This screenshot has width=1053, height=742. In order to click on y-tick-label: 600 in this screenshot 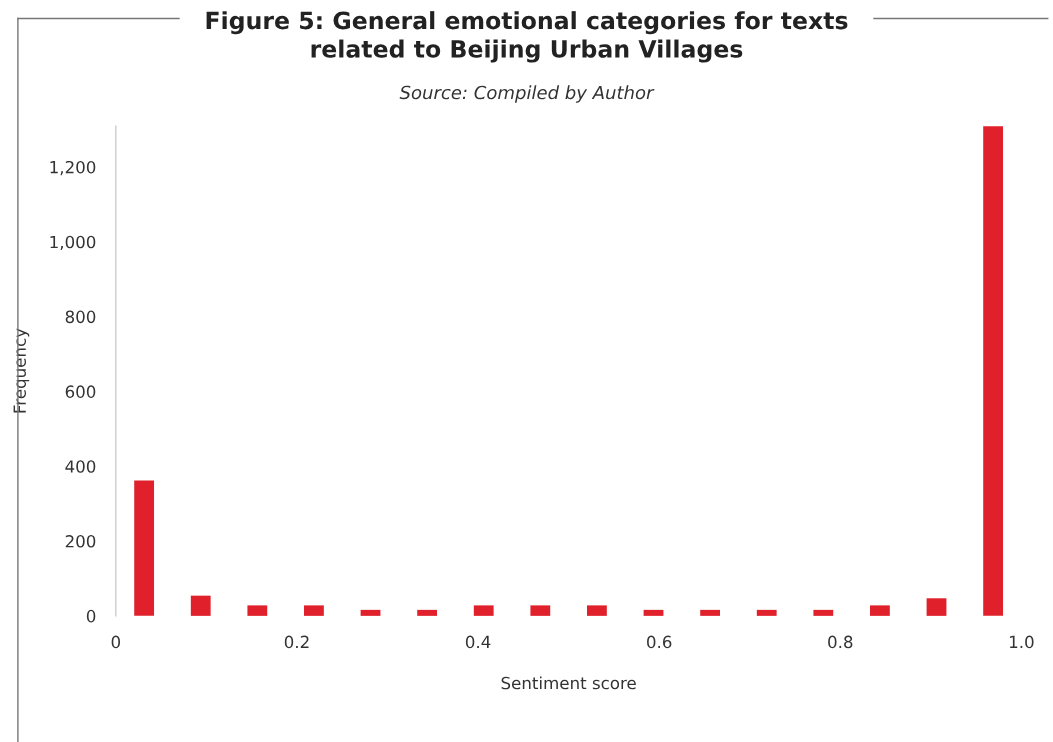, I will do `click(80, 391)`.